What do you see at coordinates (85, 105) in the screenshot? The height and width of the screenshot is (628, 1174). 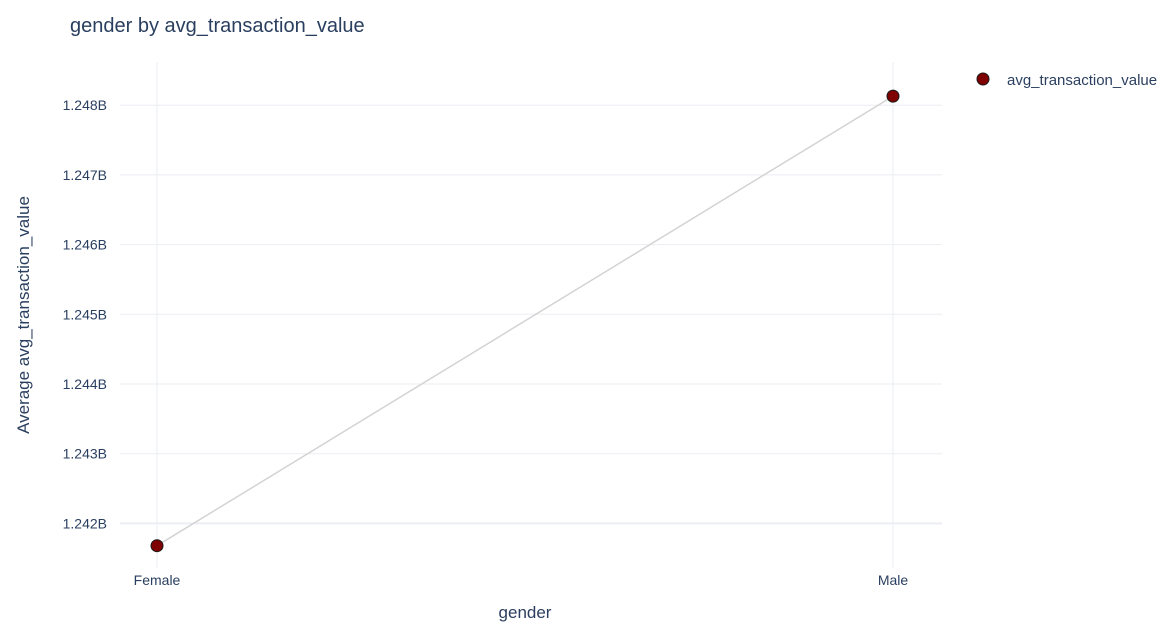 I see `y-tick-label: 1.248B` at bounding box center [85, 105].